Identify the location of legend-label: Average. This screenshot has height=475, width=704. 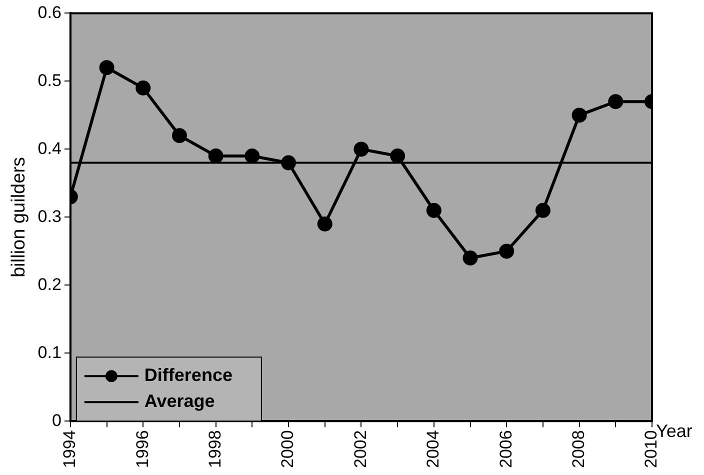
(179, 401).